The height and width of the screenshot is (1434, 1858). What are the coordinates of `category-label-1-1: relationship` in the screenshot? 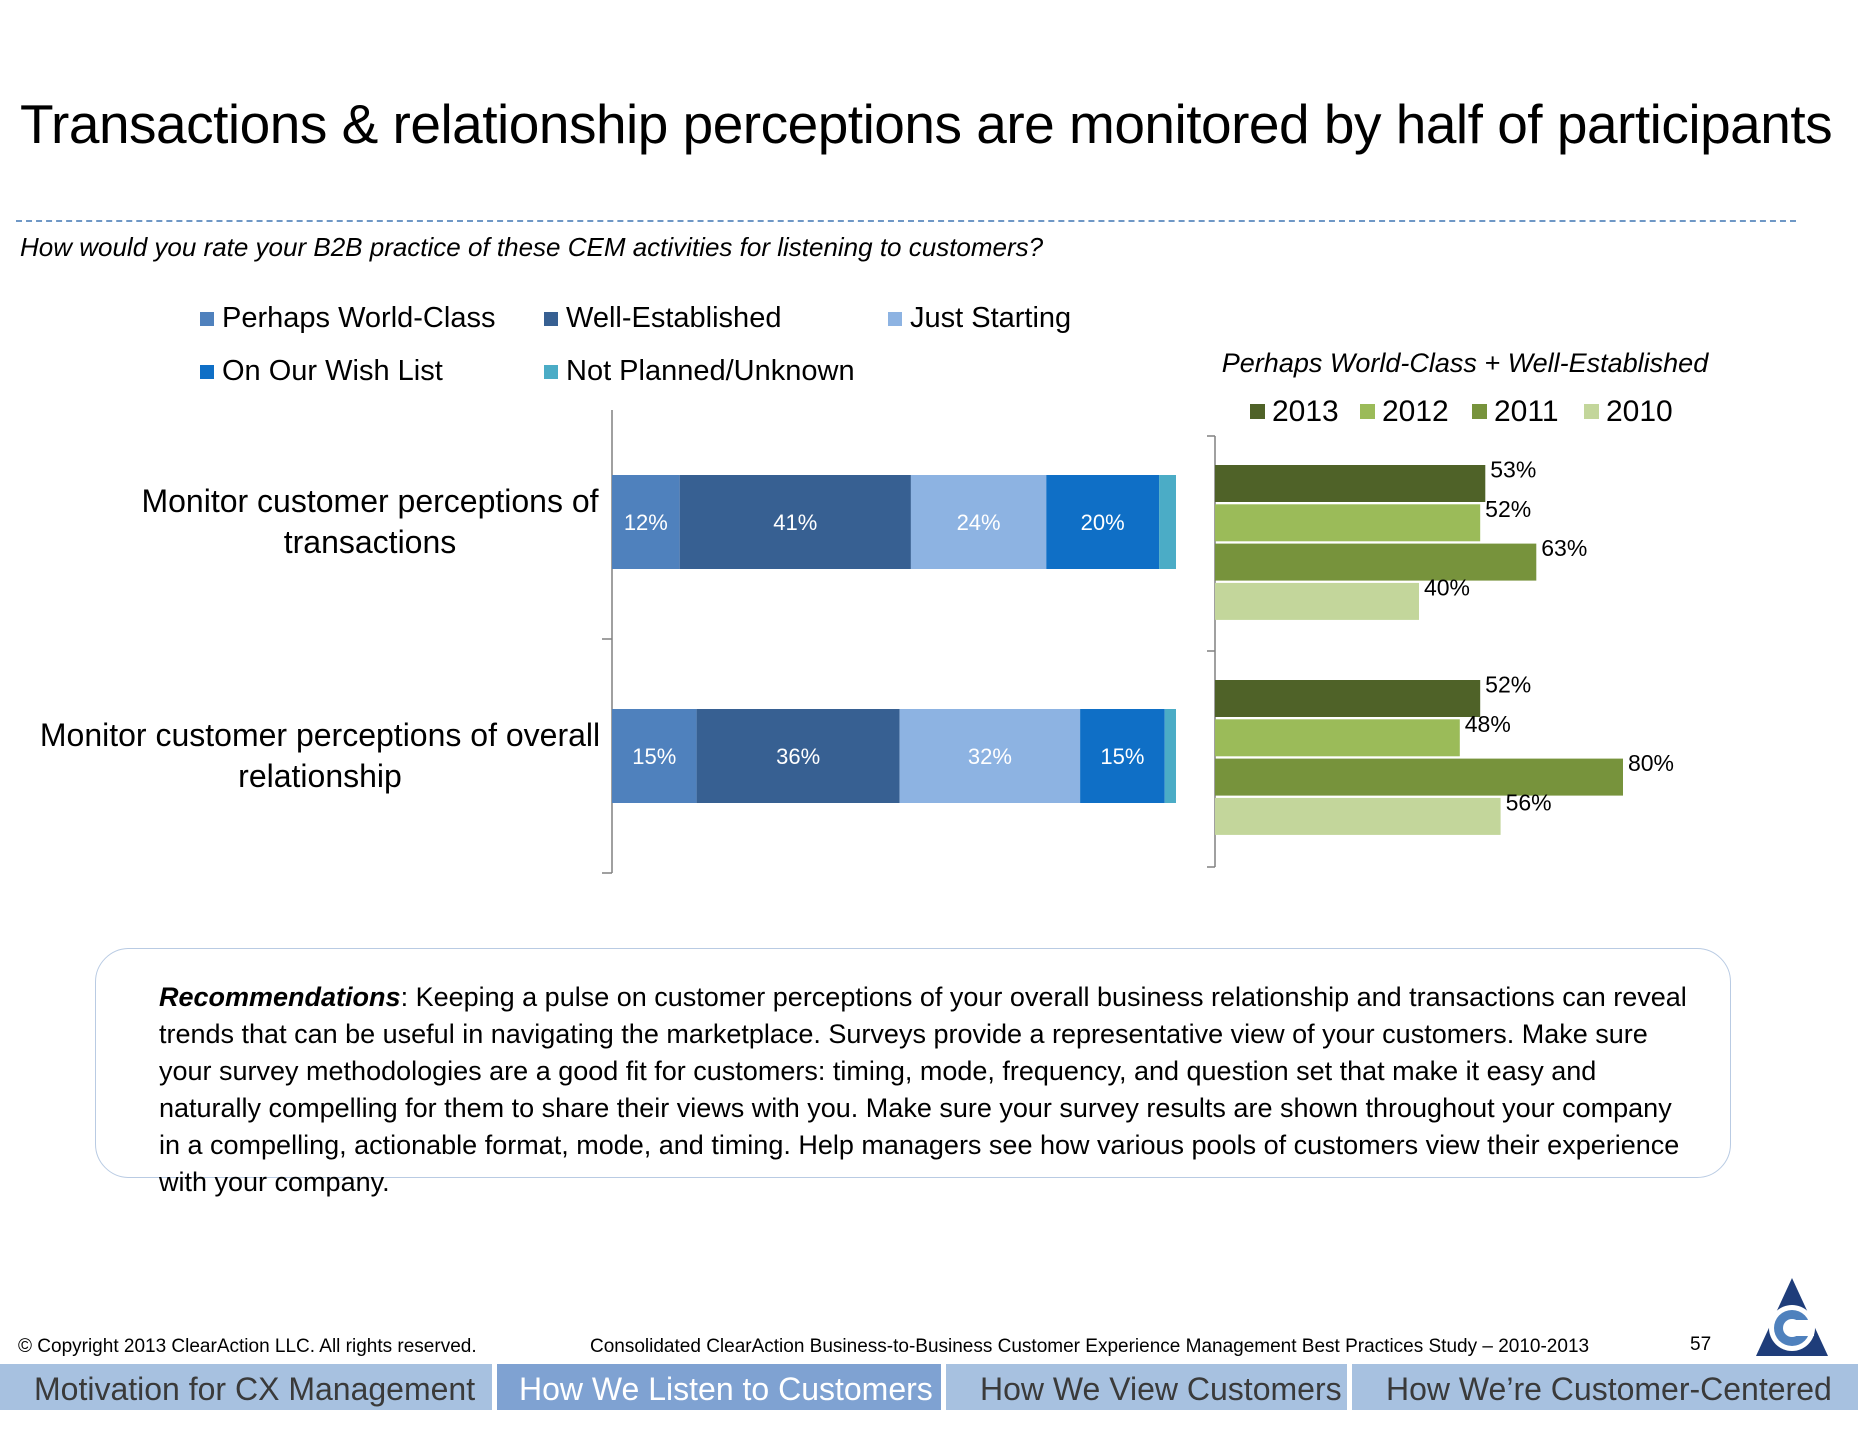 It's located at (320, 776).